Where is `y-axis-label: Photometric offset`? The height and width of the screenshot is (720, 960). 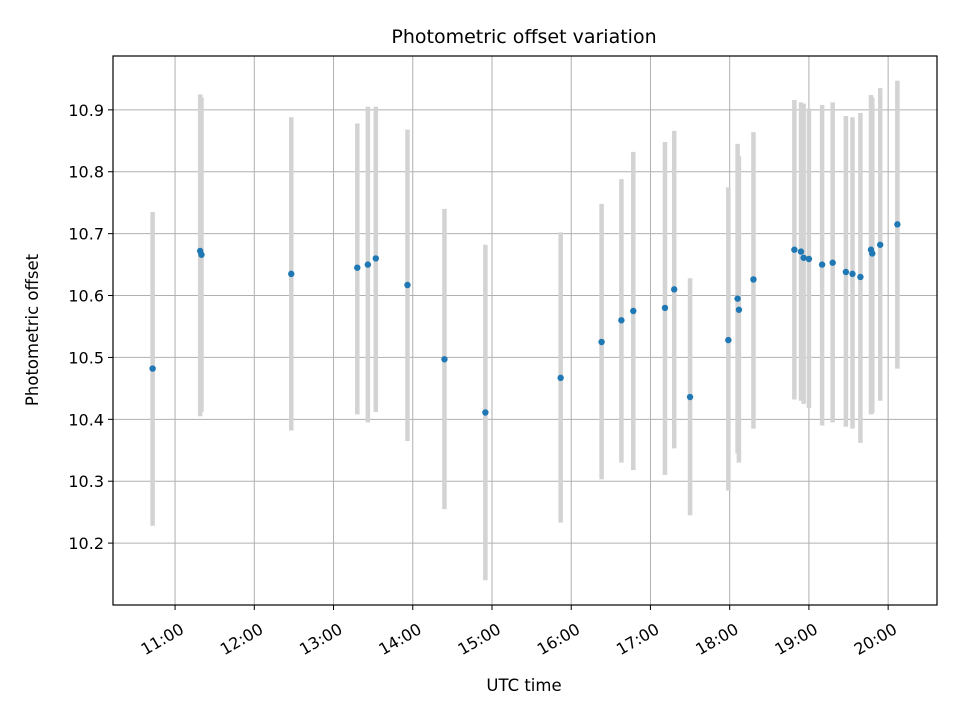 y-axis-label: Photometric offset is located at coordinates (32, 329).